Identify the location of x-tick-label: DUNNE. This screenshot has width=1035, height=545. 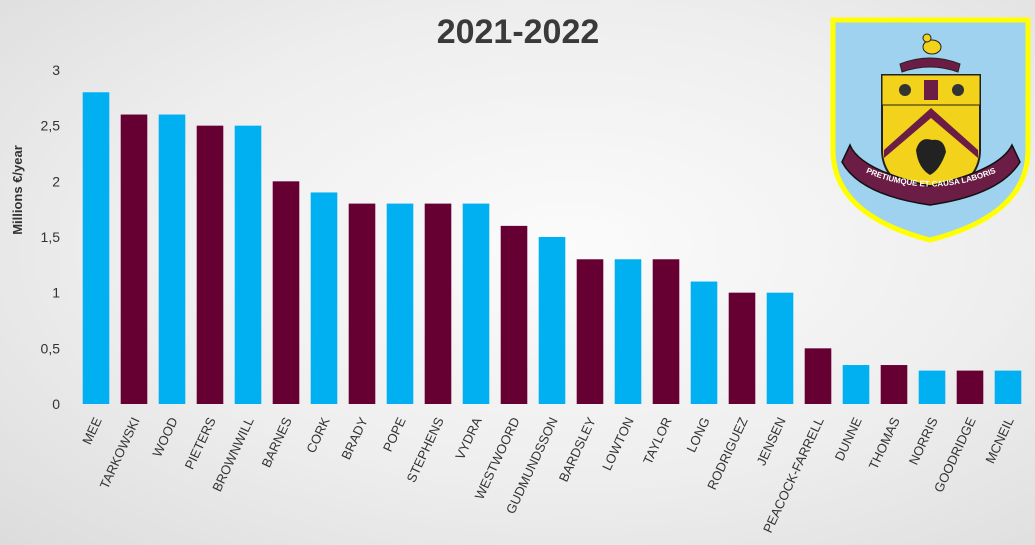
(848, 439).